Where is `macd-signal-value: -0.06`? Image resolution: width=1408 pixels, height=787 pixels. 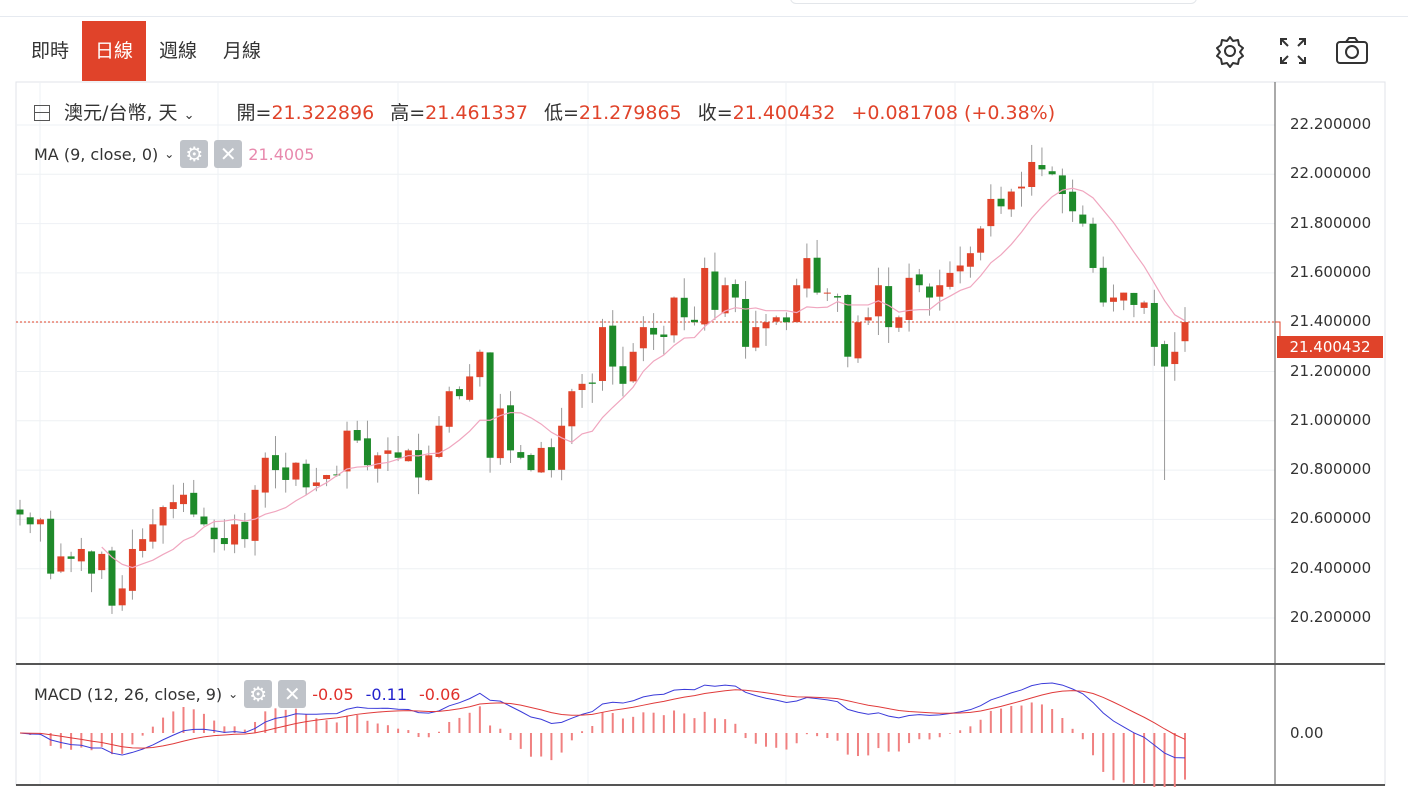 macd-signal-value: -0.06 is located at coordinates (440, 694).